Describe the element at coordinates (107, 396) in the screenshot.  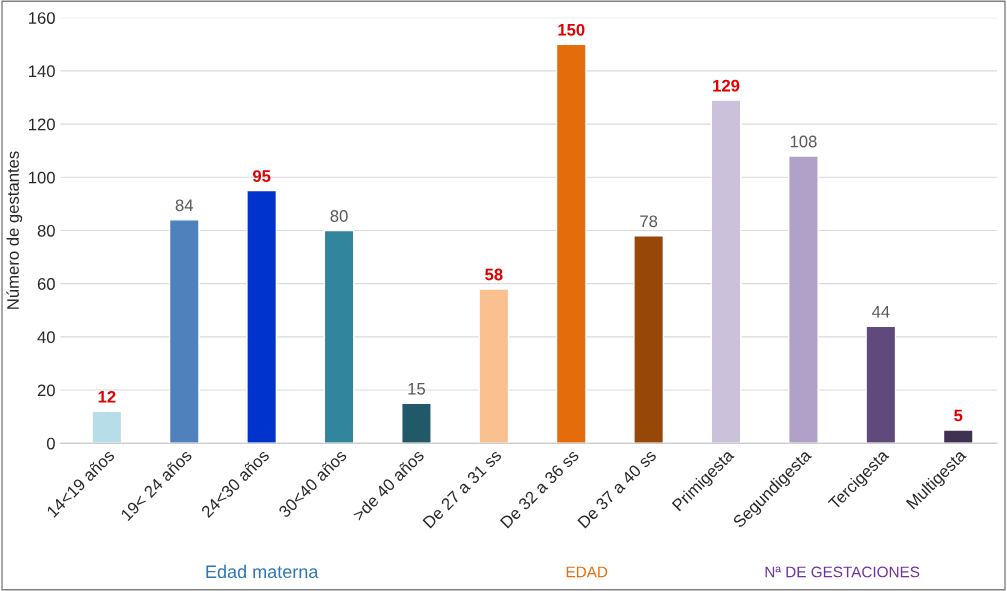
I see `data-label: 12` at that location.